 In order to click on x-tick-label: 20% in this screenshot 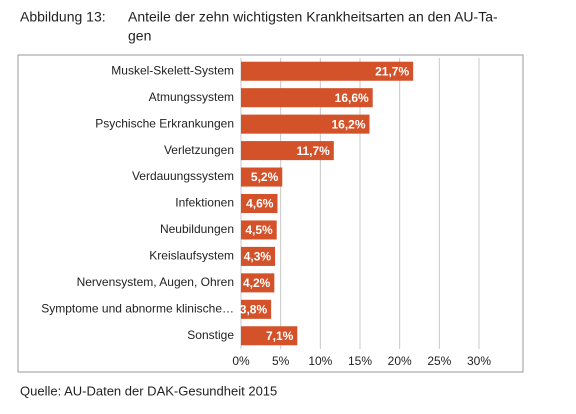, I will do `click(400, 361)`.